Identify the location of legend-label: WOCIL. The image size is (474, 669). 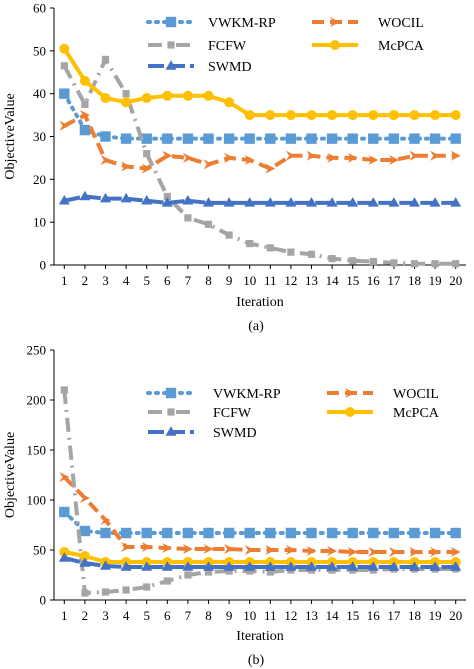
(401, 23).